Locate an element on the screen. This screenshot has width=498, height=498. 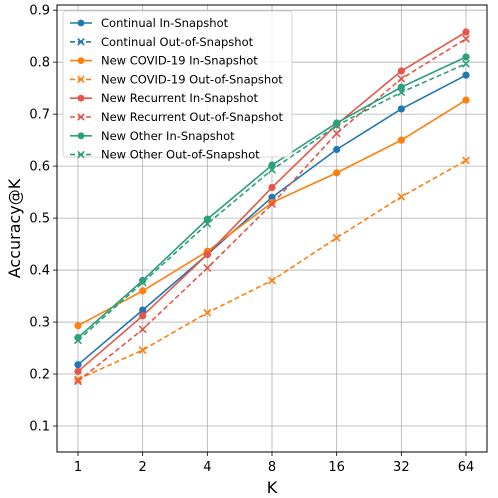
x-tick-label: 16 is located at coordinates (336, 467).